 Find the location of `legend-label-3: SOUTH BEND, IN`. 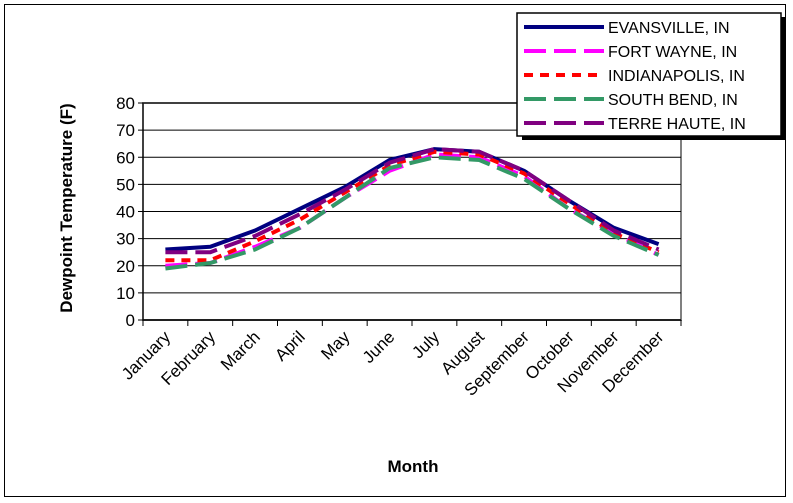

legend-label-3: SOUTH BEND, IN is located at coordinates (673, 100).